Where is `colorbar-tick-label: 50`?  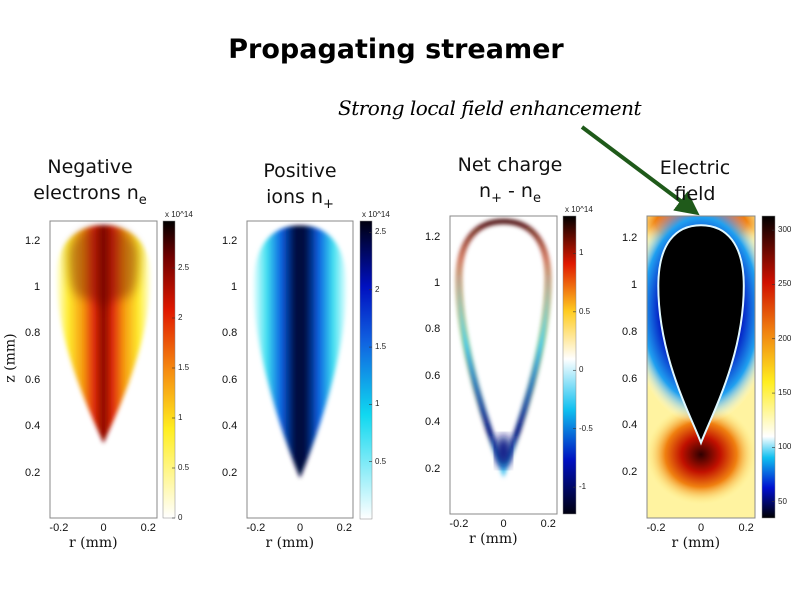
colorbar-tick-label: 50 is located at coordinates (782, 501).